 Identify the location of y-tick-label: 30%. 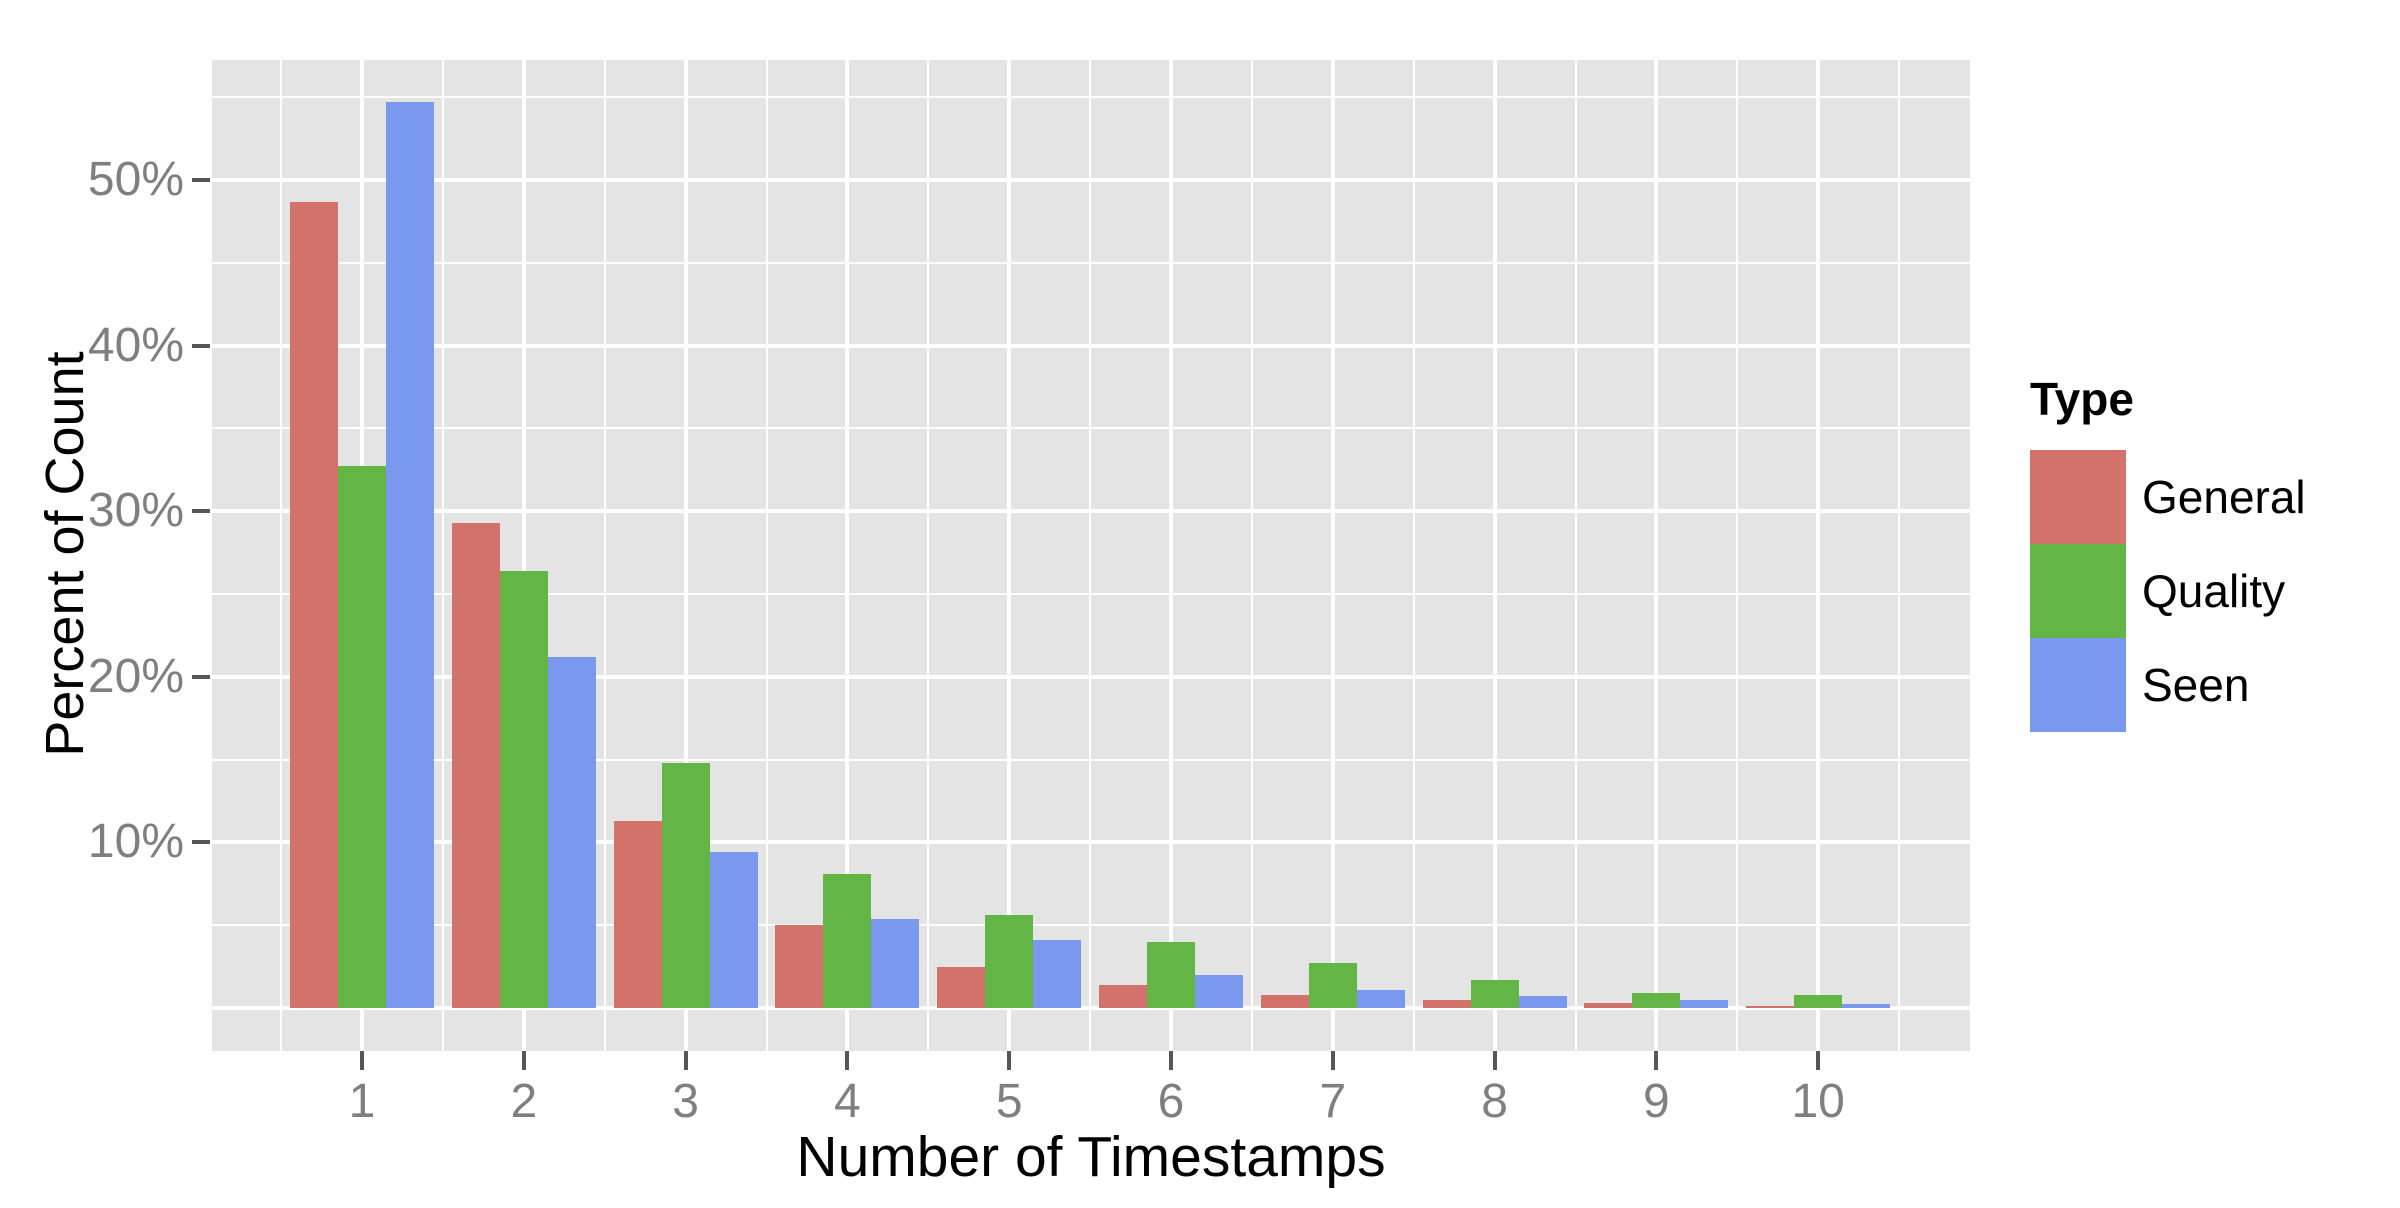
(135, 511).